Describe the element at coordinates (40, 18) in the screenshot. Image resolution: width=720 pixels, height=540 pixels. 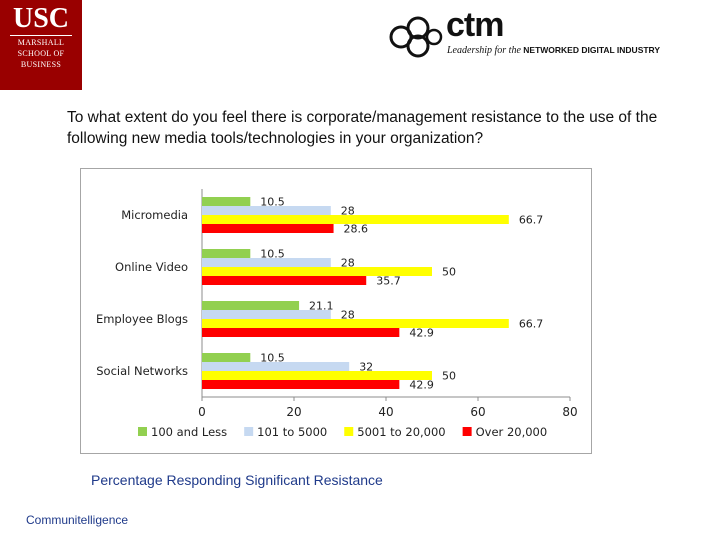
I see `usc-logo-text: USC` at that location.